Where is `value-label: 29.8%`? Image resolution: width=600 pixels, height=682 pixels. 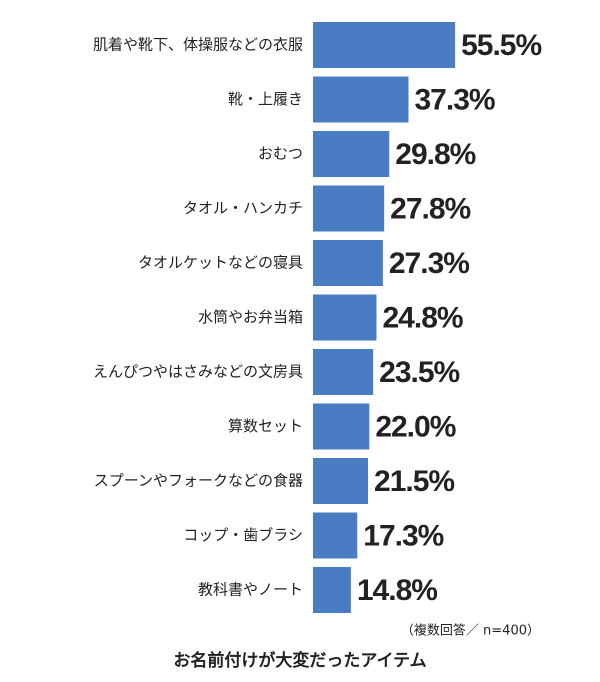
value-label: 29.8% is located at coordinates (435, 154).